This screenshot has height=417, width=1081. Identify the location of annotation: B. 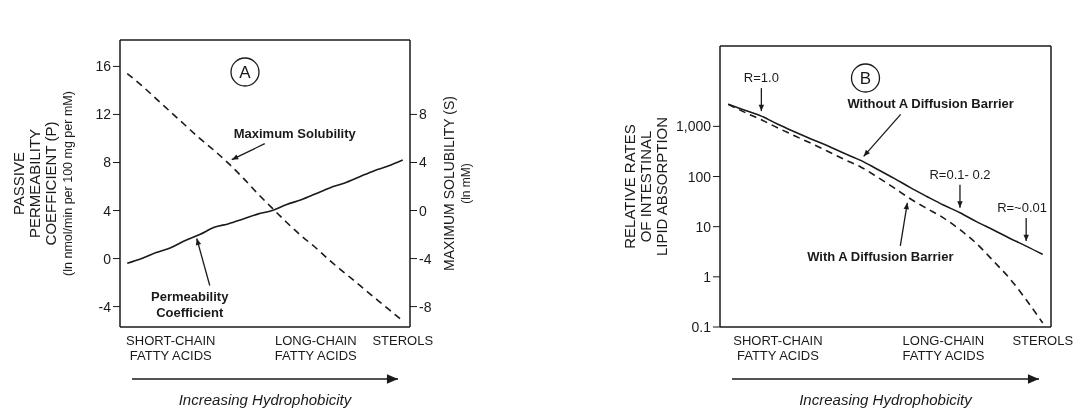
(865, 78).